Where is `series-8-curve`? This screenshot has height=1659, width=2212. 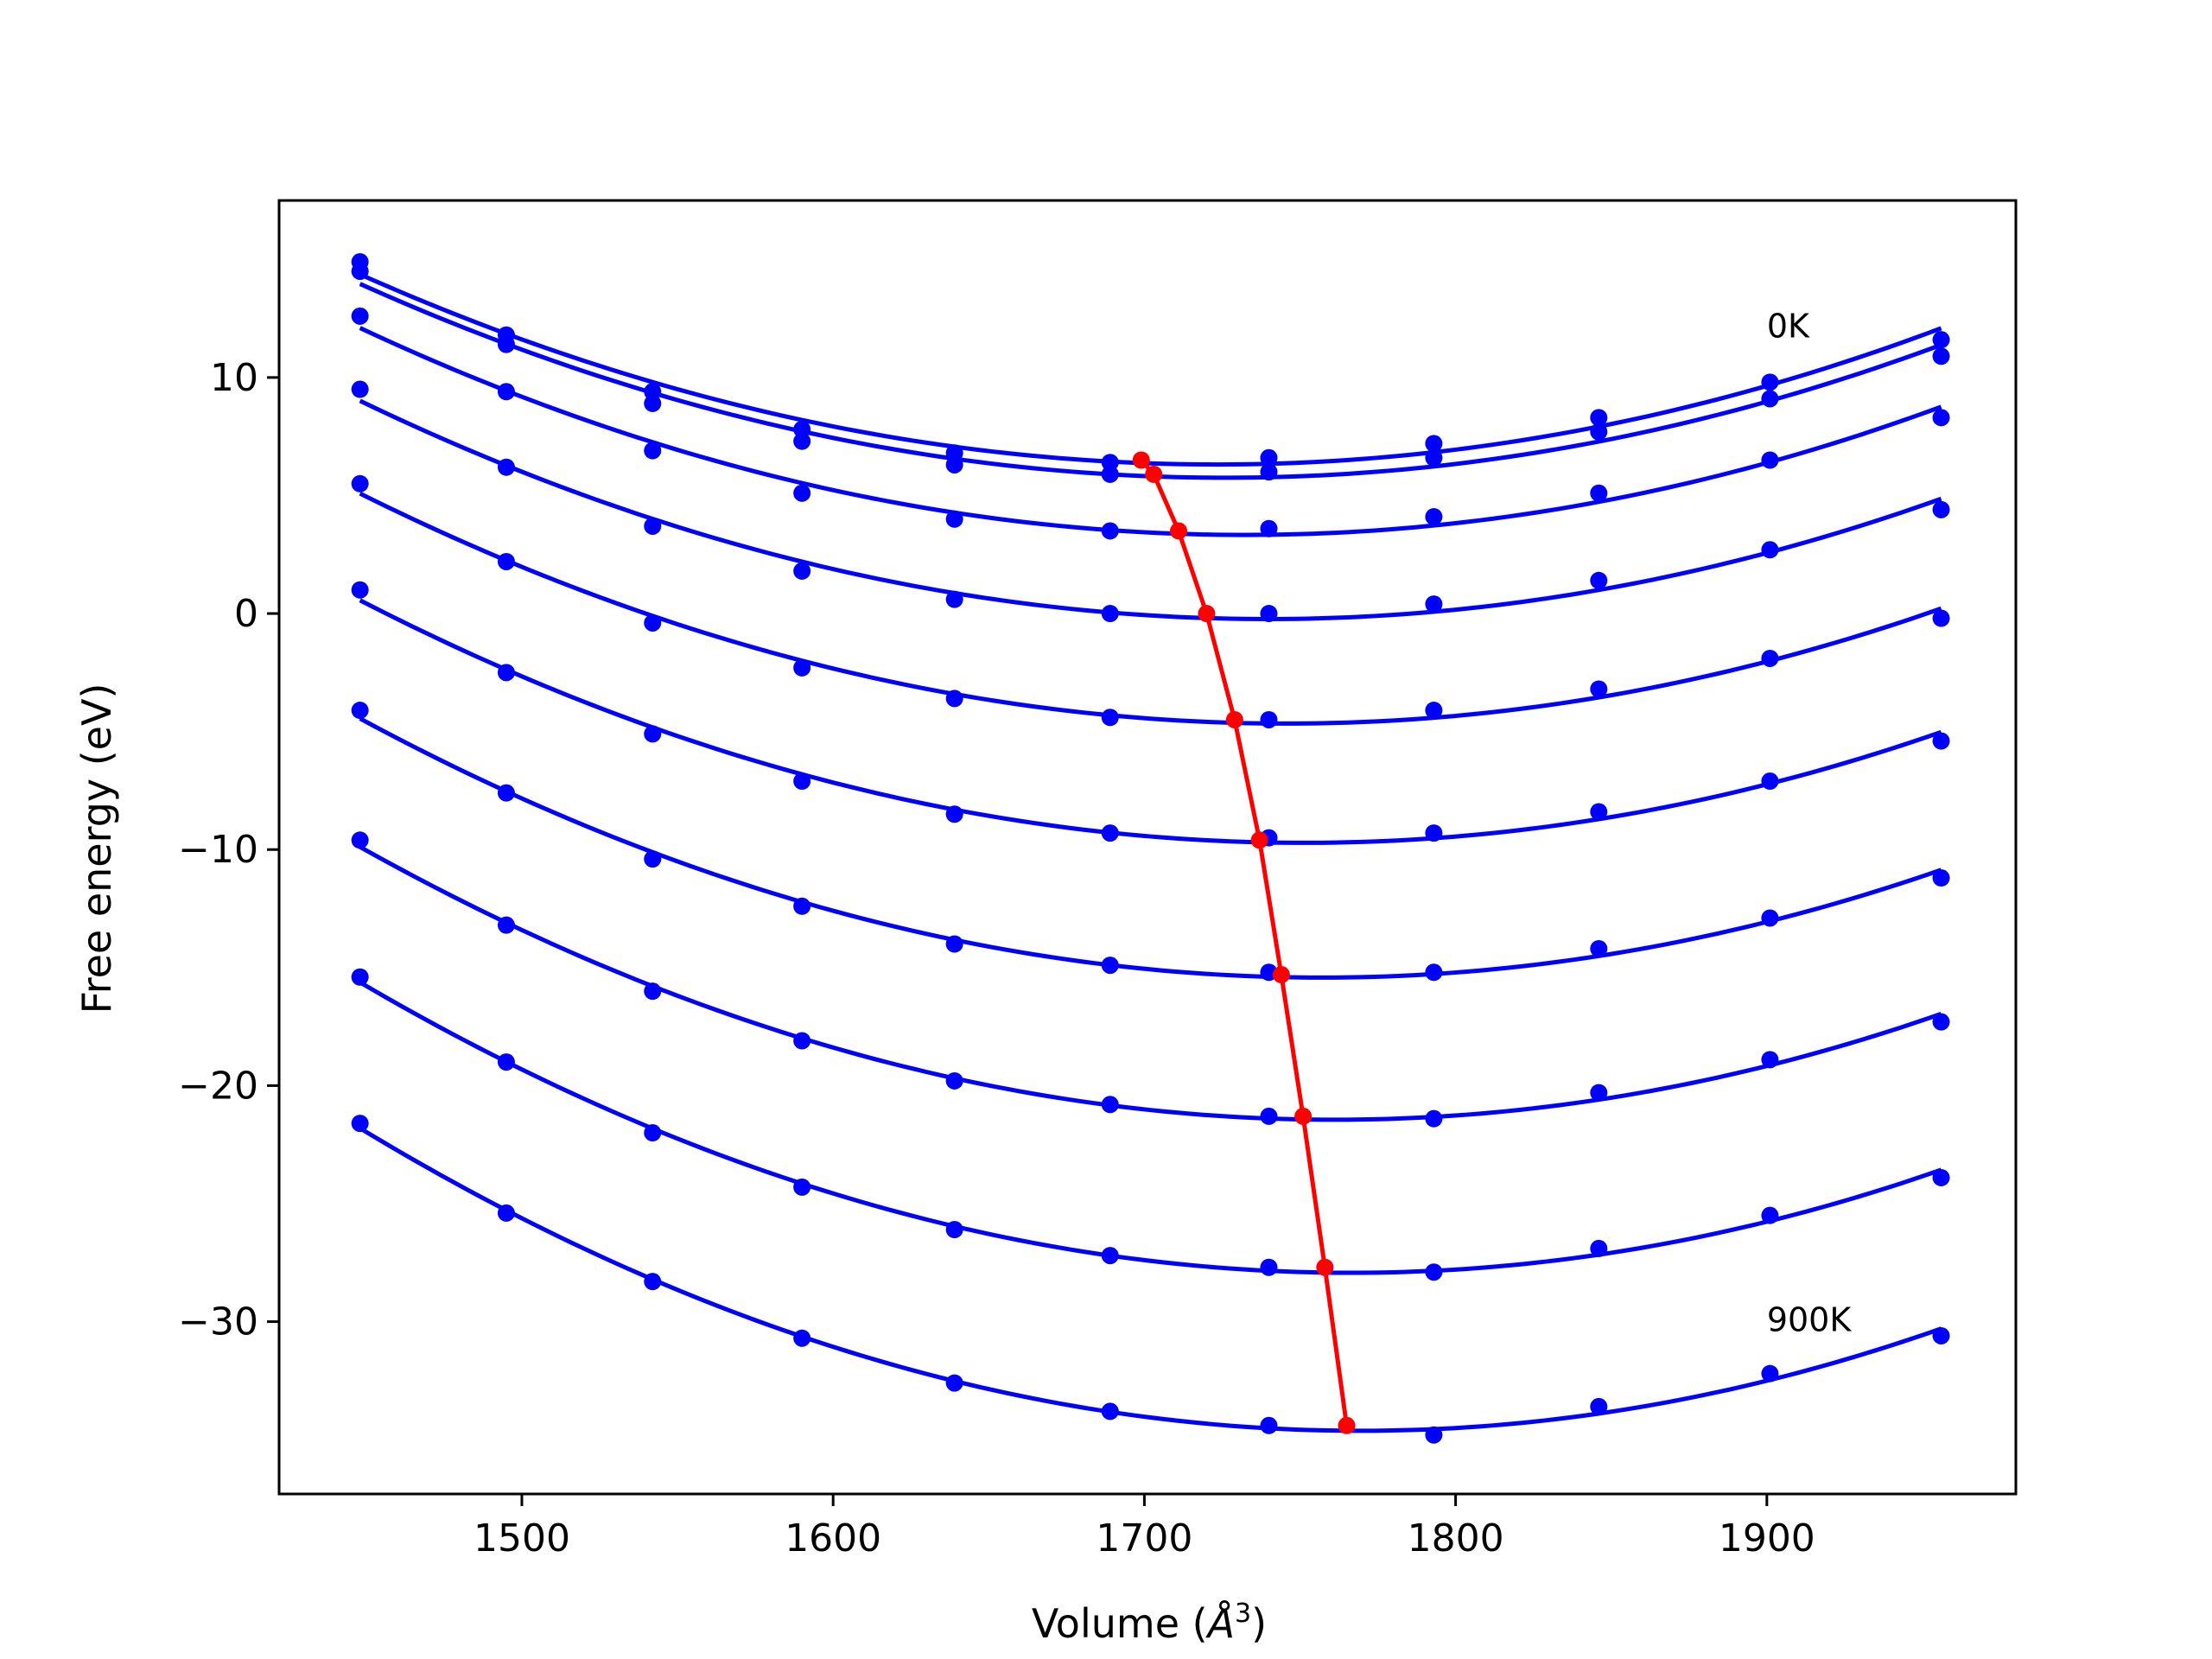 series-8-curve is located at coordinates (1150, 983).